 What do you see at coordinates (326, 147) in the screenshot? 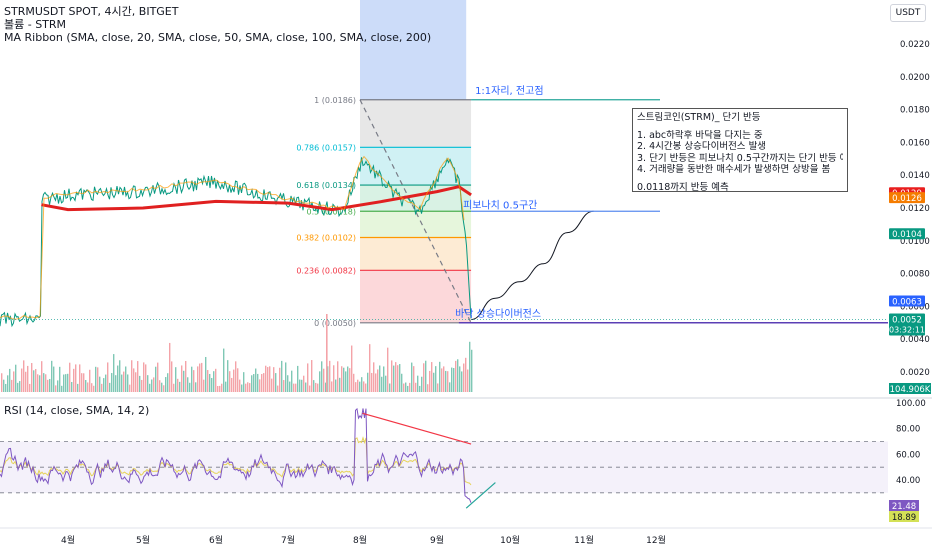
I see `fib-level-label: 0.786 (0.0157)` at bounding box center [326, 147].